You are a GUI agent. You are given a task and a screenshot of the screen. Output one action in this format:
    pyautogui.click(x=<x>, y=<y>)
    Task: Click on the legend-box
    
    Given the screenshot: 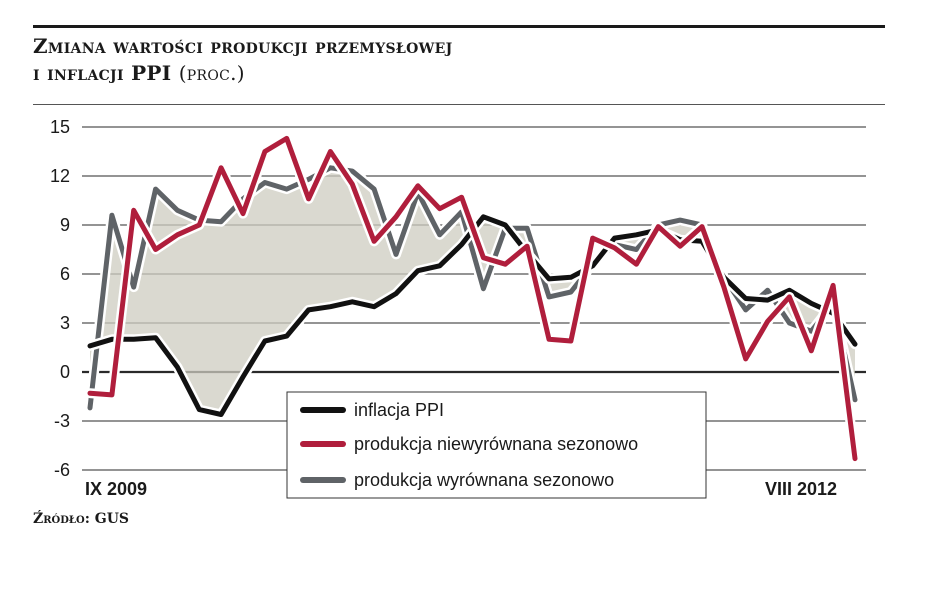 What is the action you would take?
    pyautogui.click(x=496, y=445)
    